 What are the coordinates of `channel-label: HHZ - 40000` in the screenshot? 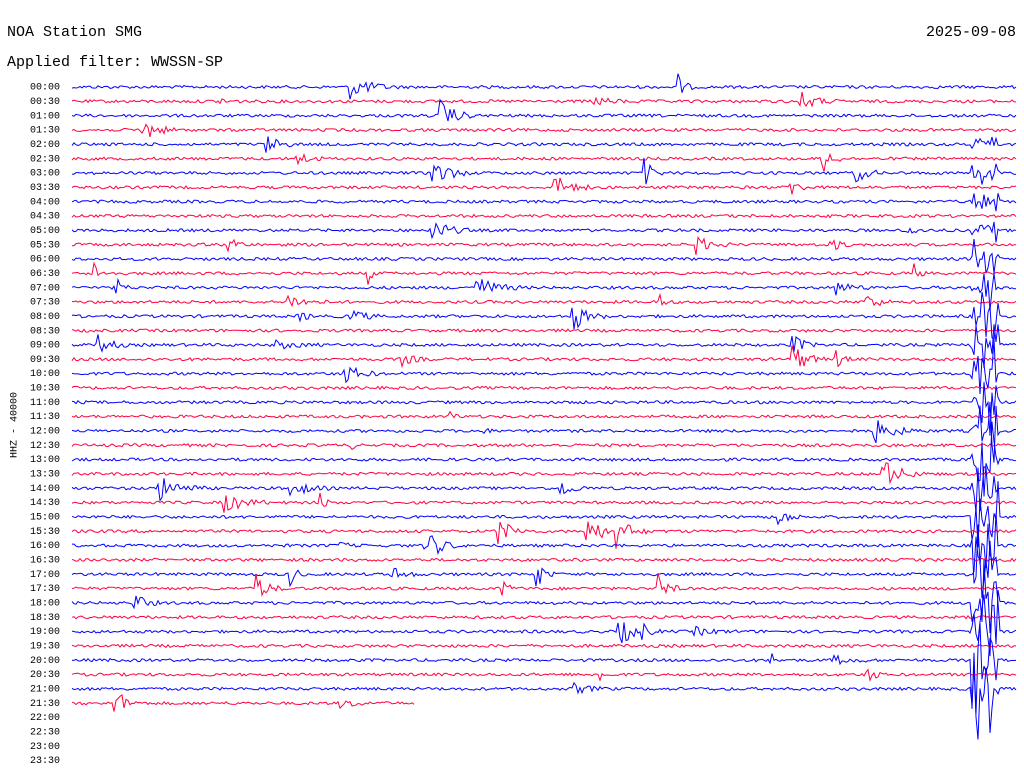 It's located at (15, 425).